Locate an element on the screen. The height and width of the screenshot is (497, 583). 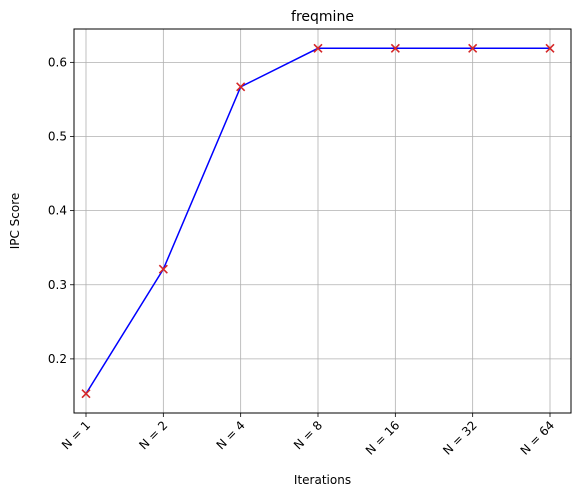
x-tick-label: N = 32 is located at coordinates (460, 438).